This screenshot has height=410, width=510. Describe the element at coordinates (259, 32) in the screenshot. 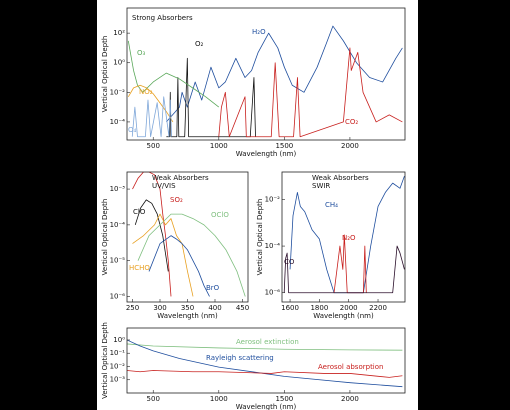

I see `series-label: H₂O` at that location.